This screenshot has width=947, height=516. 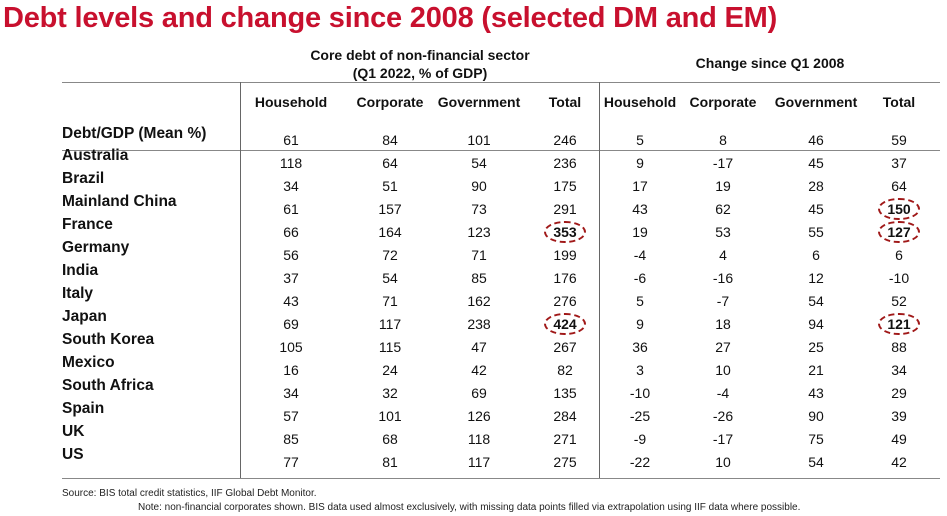 I want to click on row-label: South Africa, so click(x=108, y=385).